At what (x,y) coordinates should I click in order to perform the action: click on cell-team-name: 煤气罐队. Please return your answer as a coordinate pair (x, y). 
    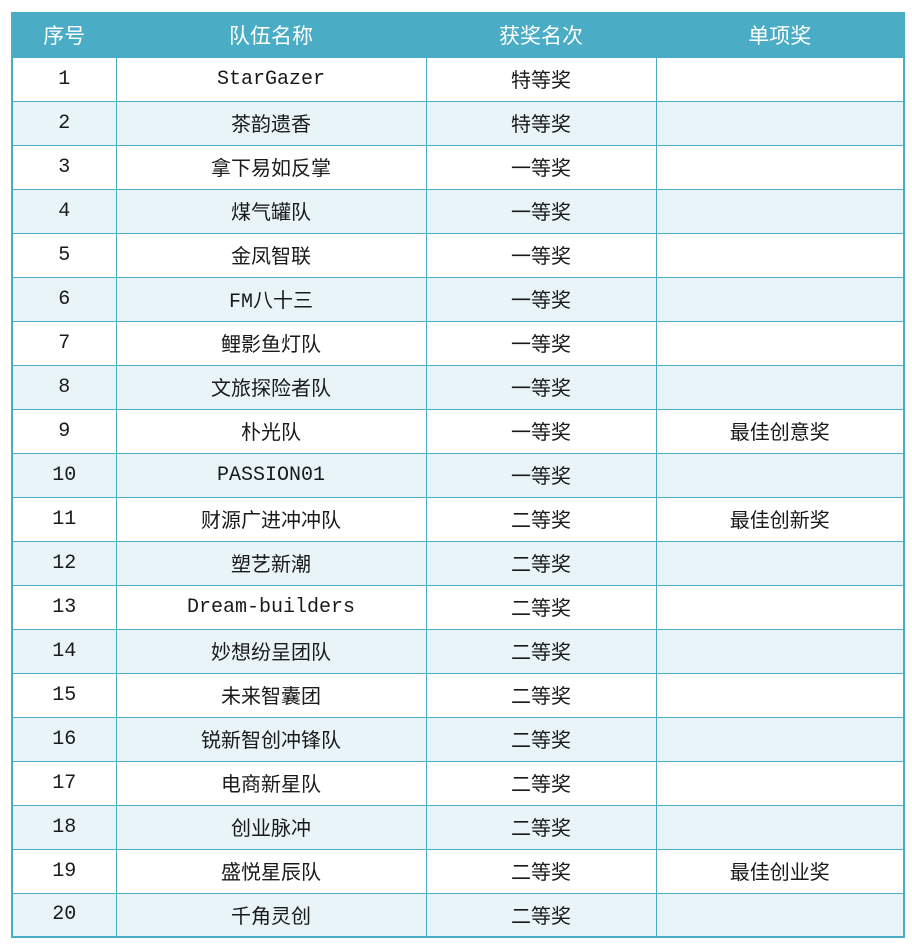
    Looking at the image, I should click on (271, 211).